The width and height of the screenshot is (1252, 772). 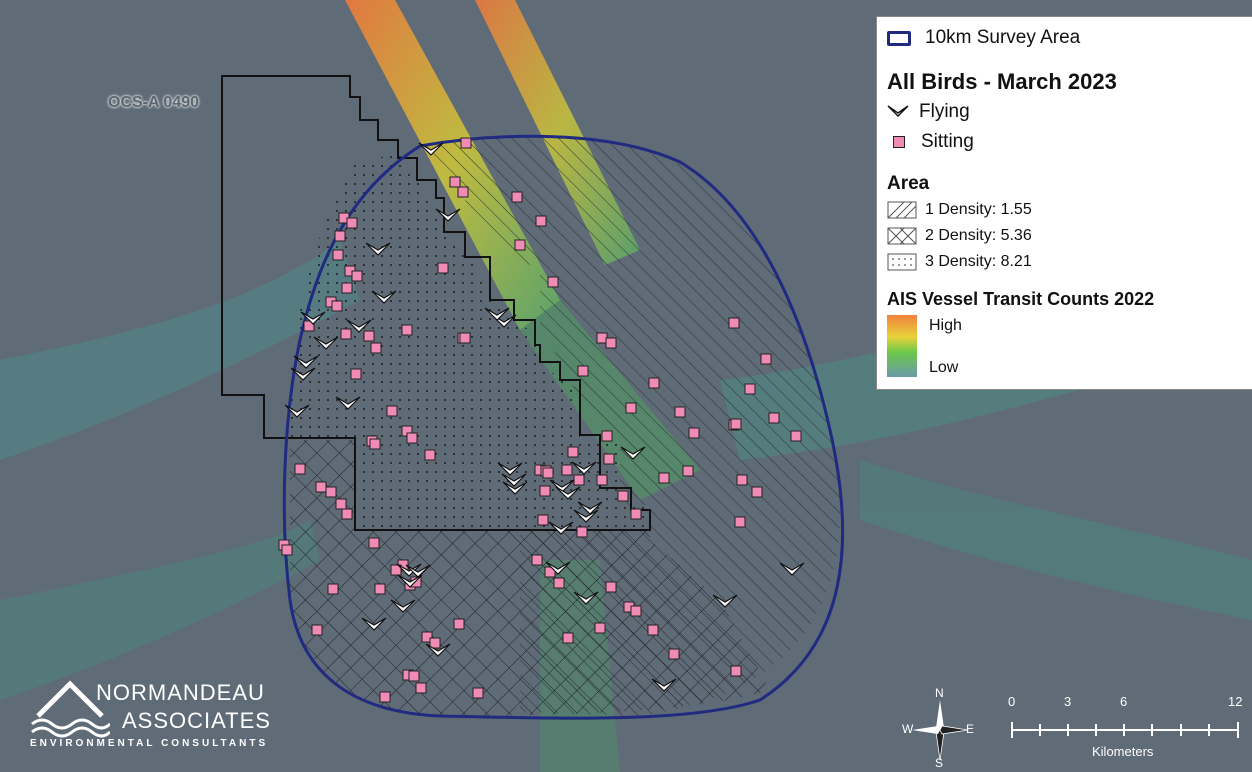 I want to click on legend-area-1: 1 Density: 1.55, so click(x=959, y=210).